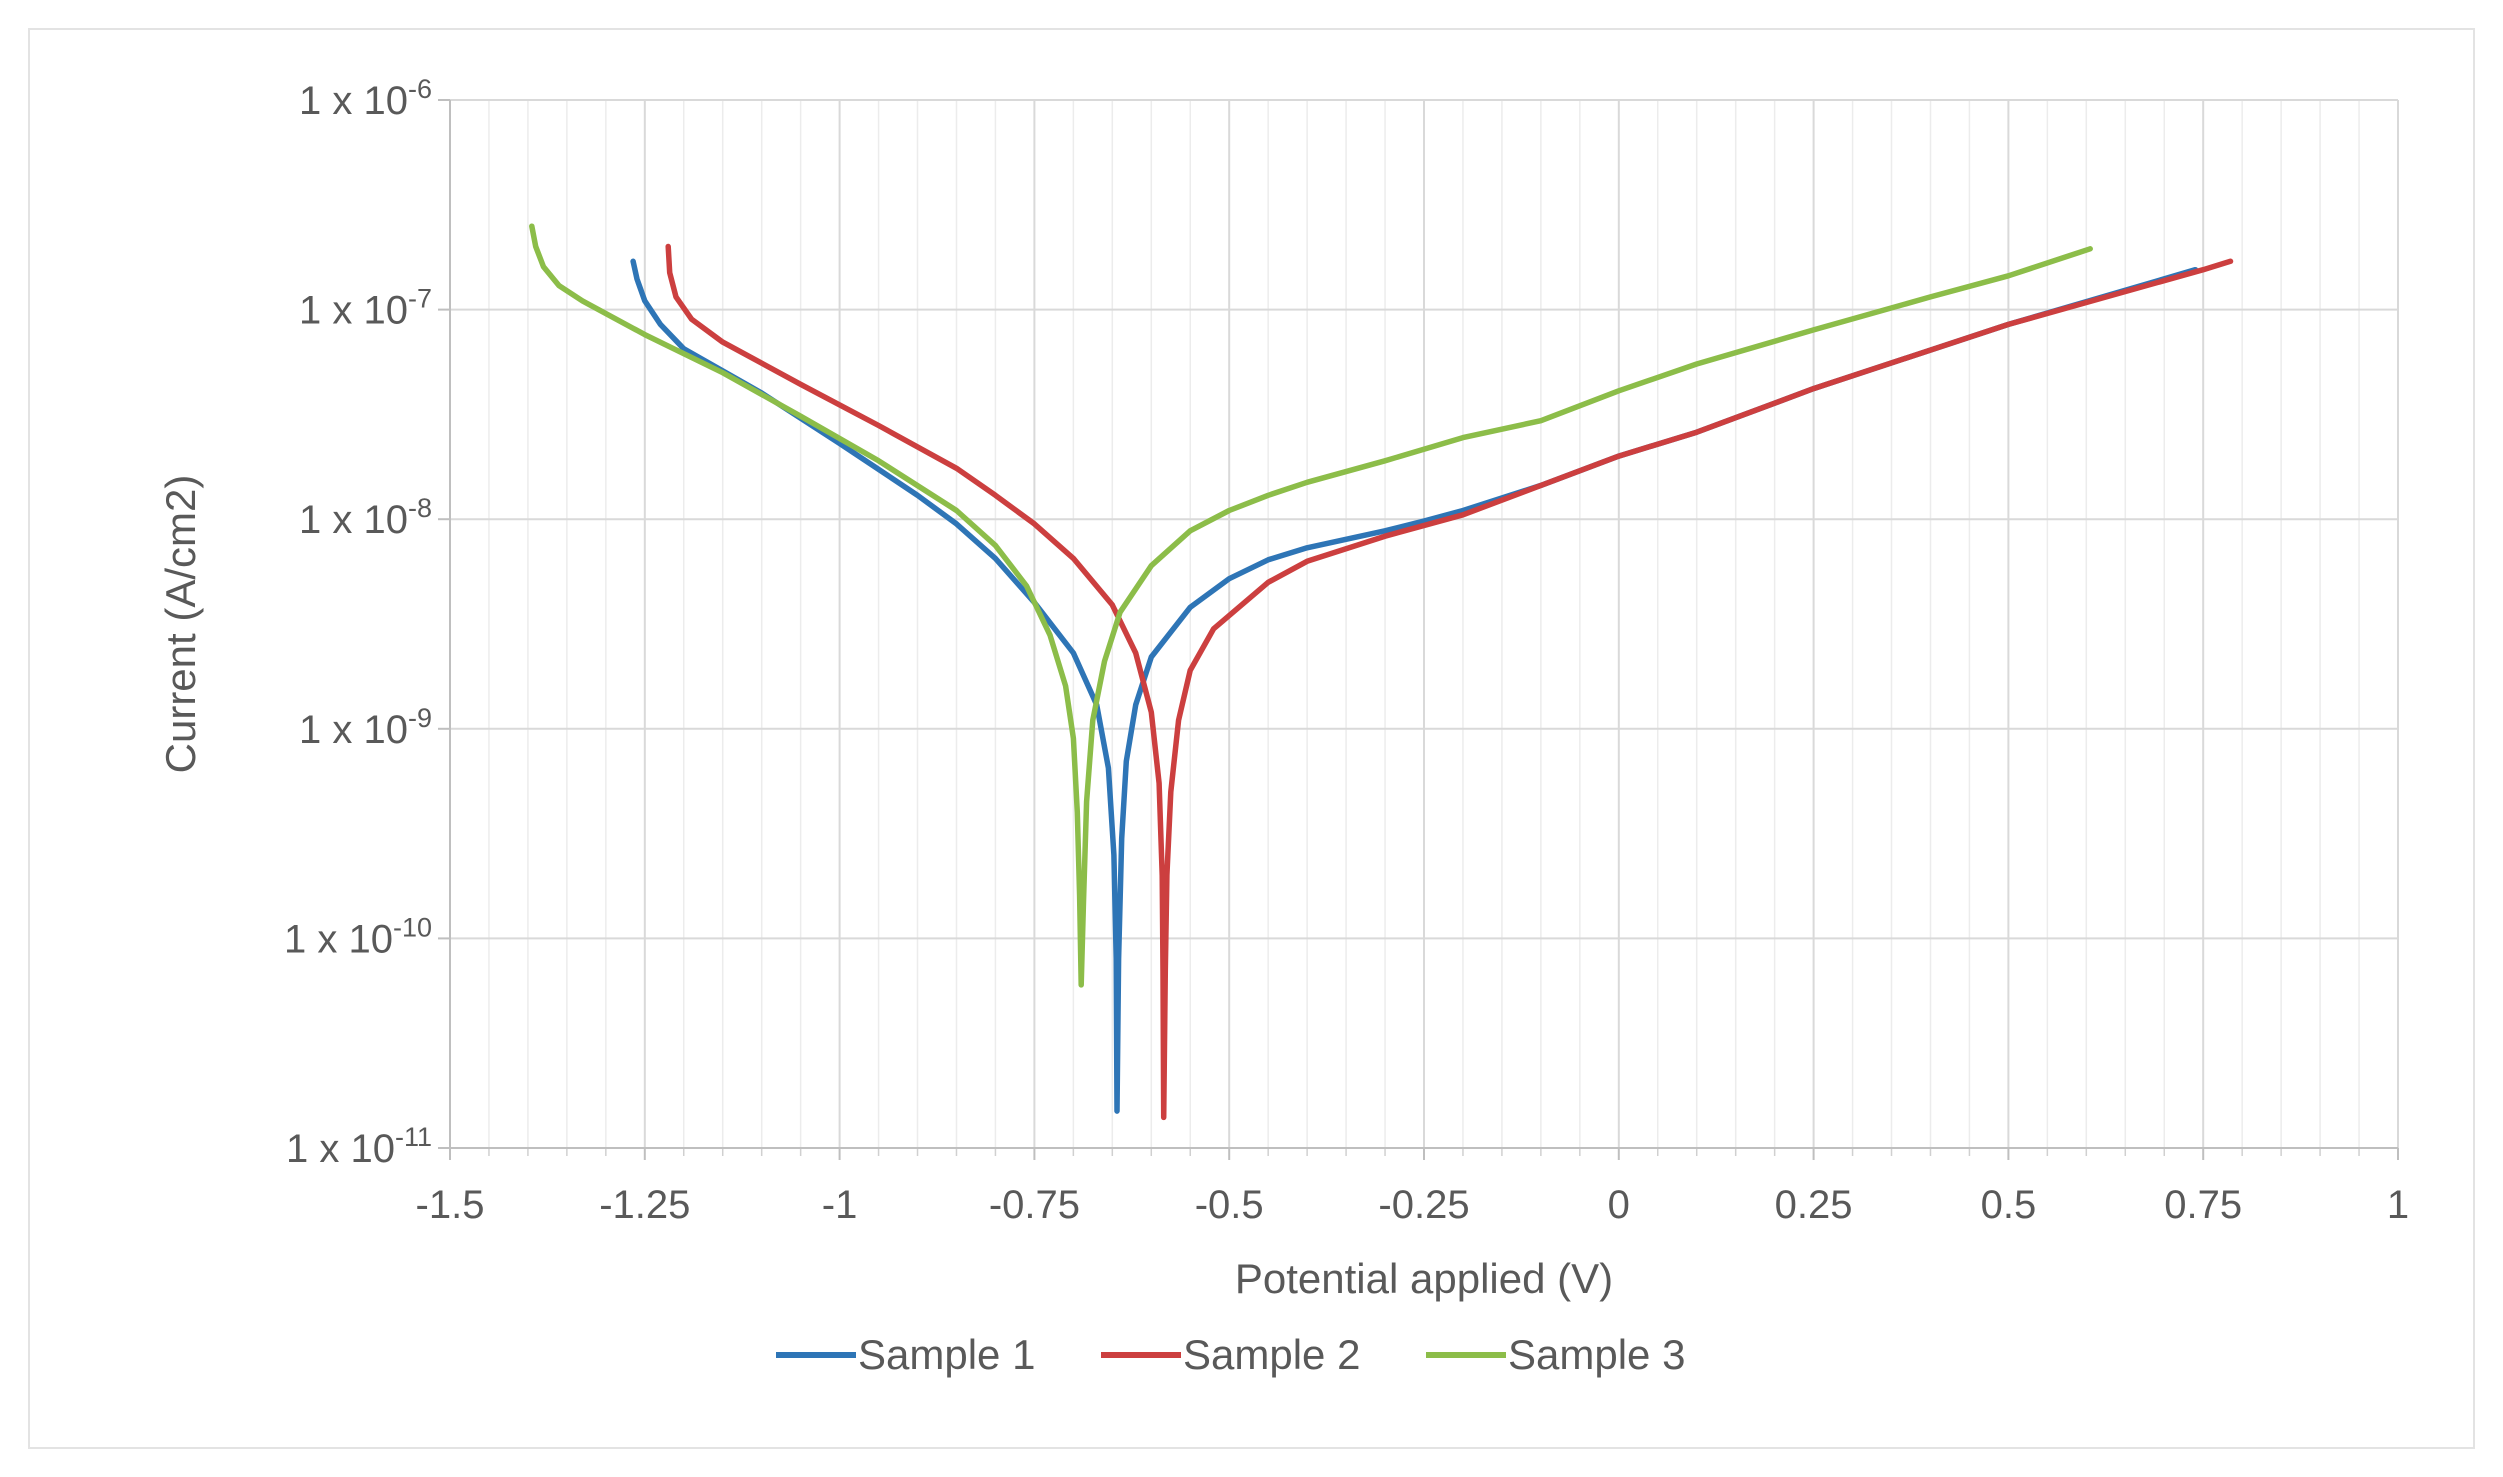  Describe the element at coordinates (840, 1205) in the screenshot. I see `x-tick-label: -1` at that location.